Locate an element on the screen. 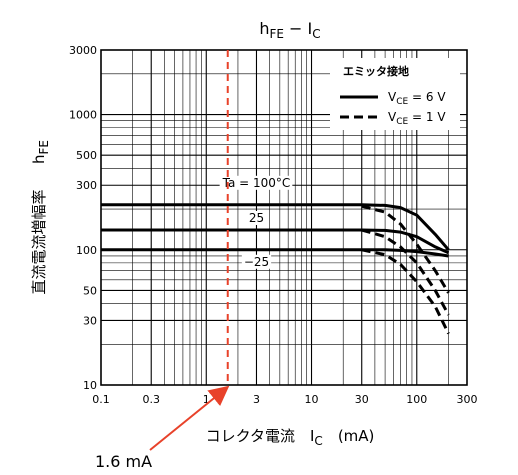  x-tick-label: 0.3 is located at coordinates (151, 399).